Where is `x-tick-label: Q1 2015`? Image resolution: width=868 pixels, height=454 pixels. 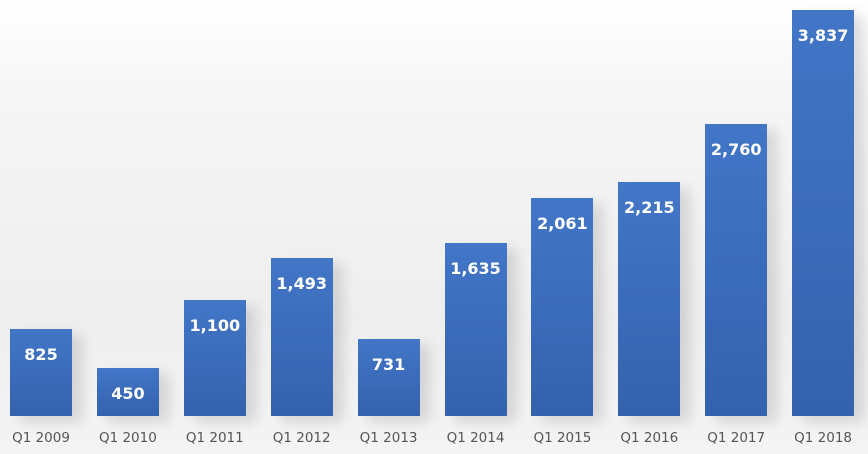
x-tick-label: Q1 2015 is located at coordinates (562, 438).